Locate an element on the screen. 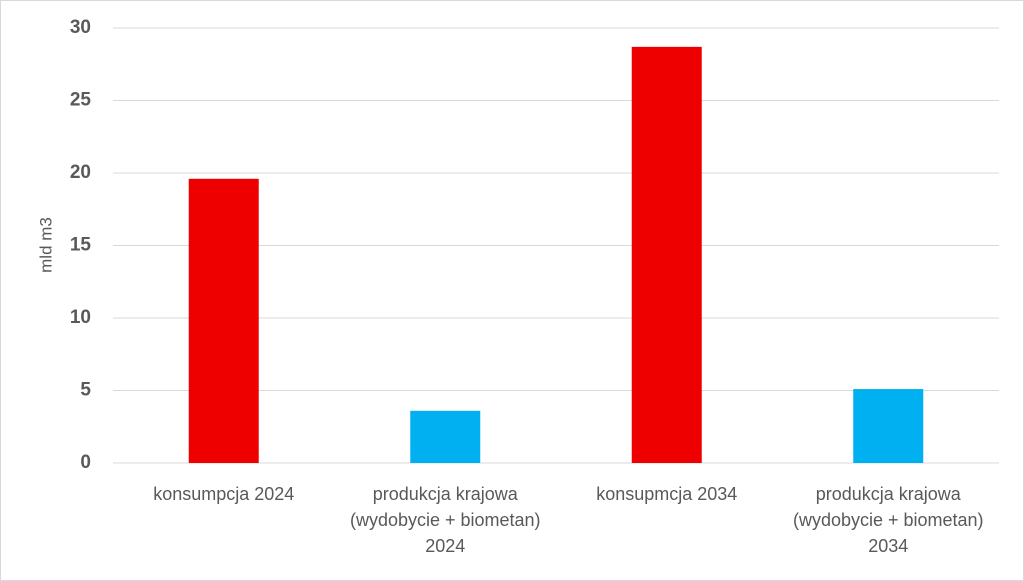 This screenshot has width=1024, height=581. y-tick-label: 10 is located at coordinates (80, 317).